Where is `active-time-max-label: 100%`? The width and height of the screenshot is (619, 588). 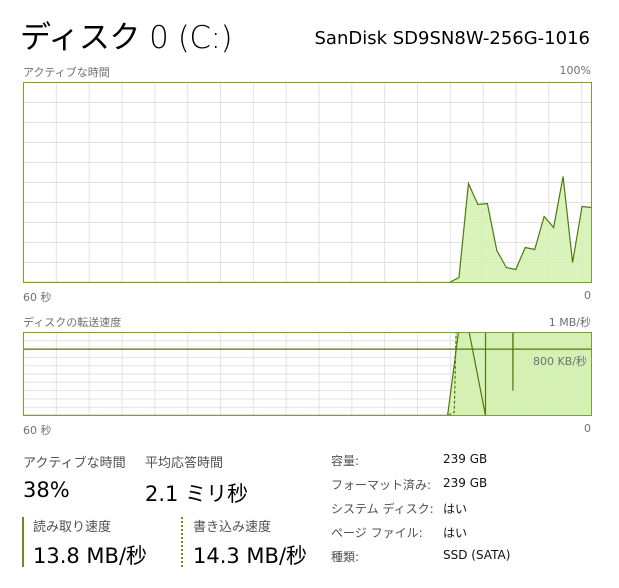
active-time-max-label: 100% is located at coordinates (575, 70).